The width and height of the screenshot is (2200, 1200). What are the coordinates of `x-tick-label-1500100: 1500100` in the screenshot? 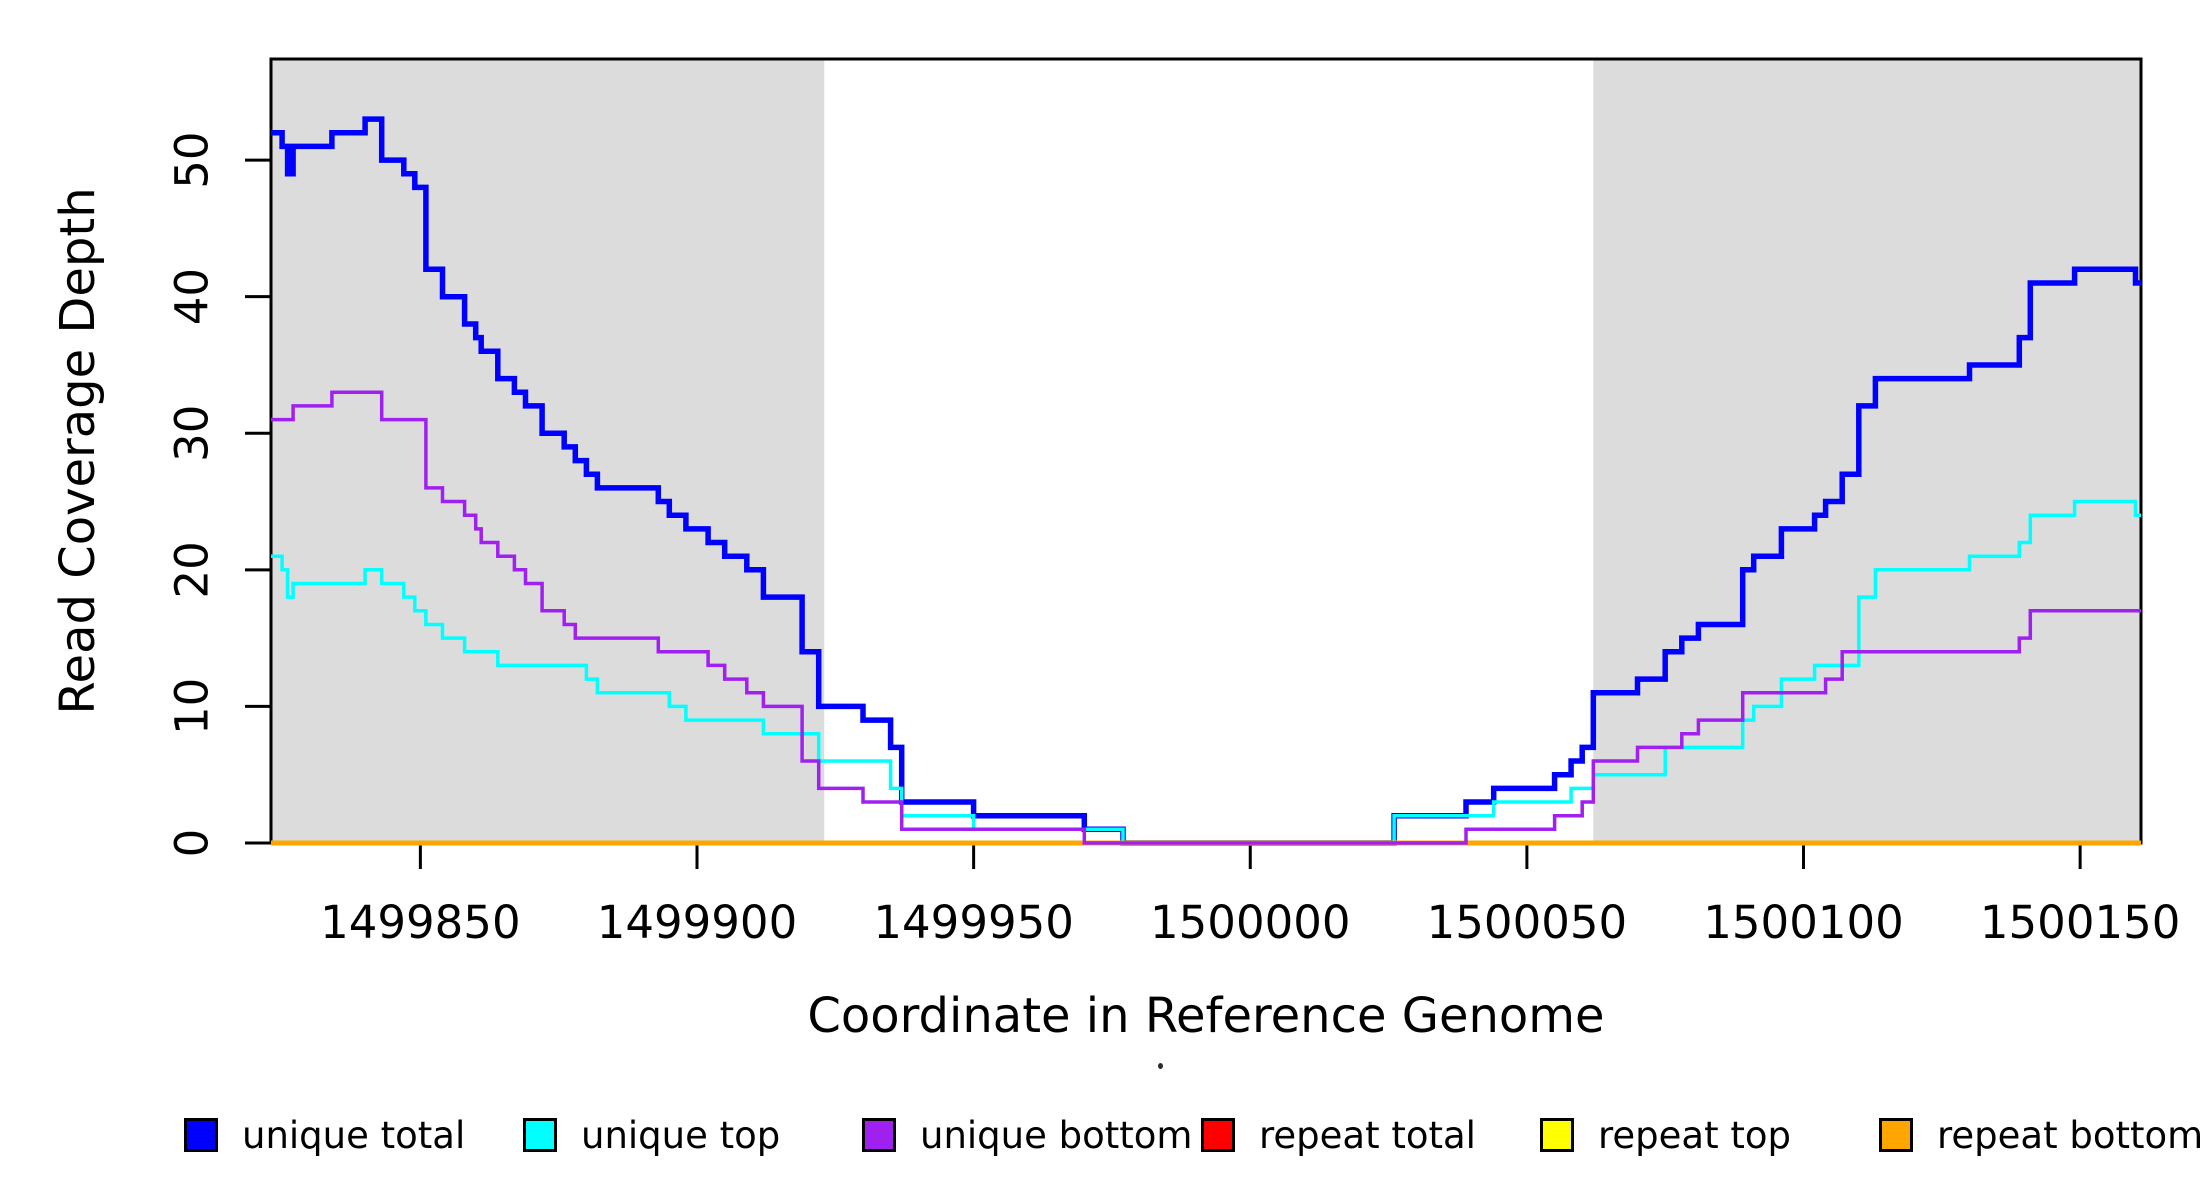 It's located at (1803, 922).